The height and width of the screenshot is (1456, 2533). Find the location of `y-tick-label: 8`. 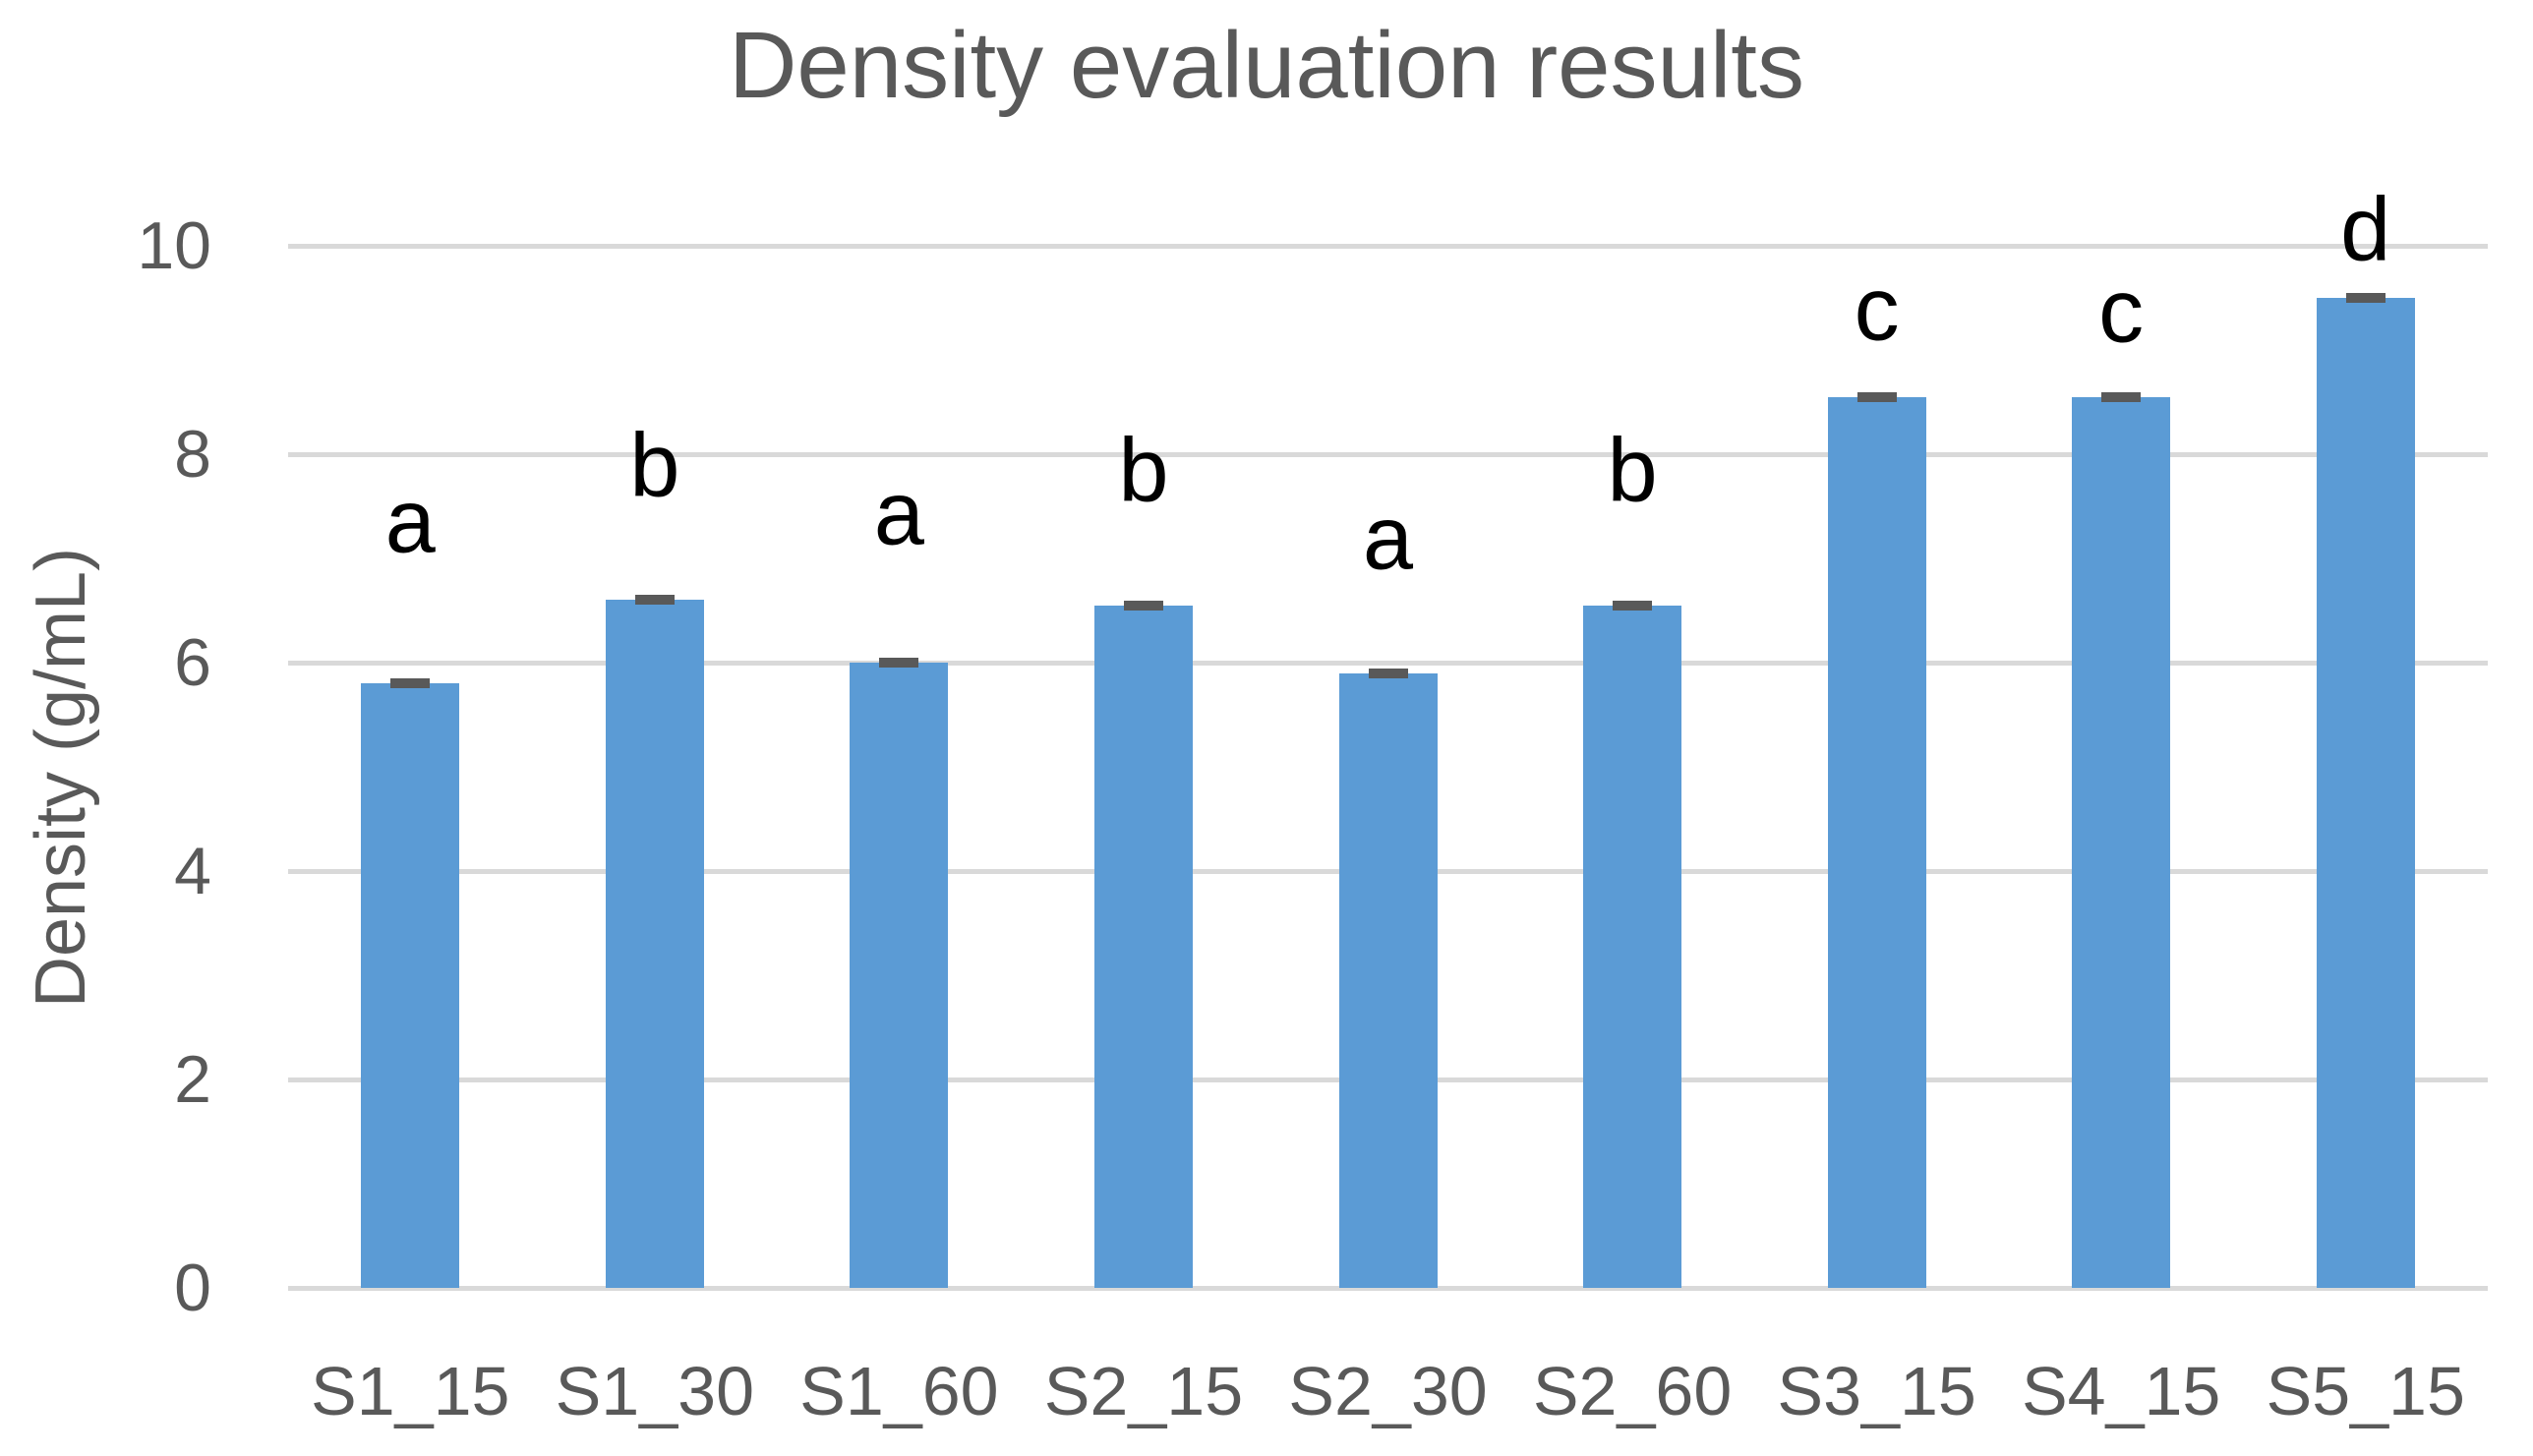

y-tick-label: 8 is located at coordinates (192, 454).